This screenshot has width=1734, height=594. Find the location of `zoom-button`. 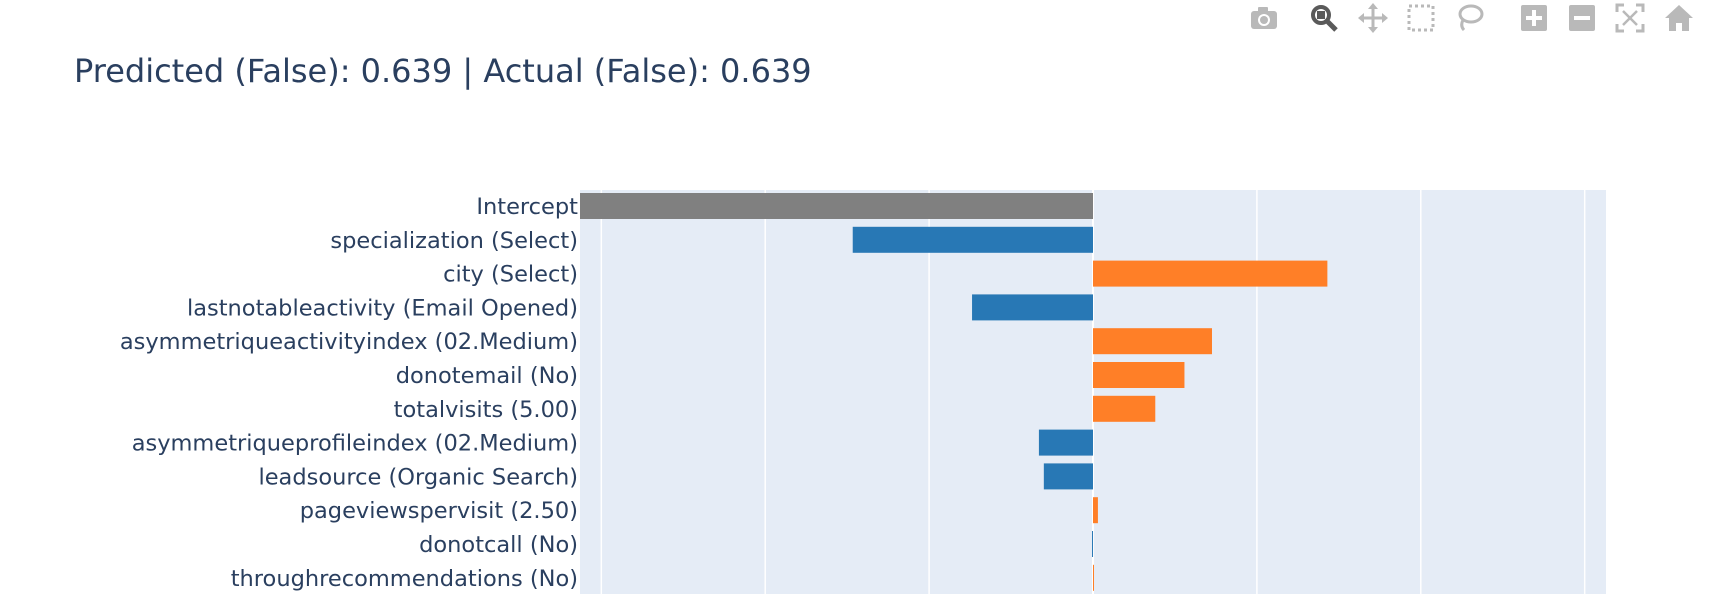

zoom-button is located at coordinates (1320, 17).